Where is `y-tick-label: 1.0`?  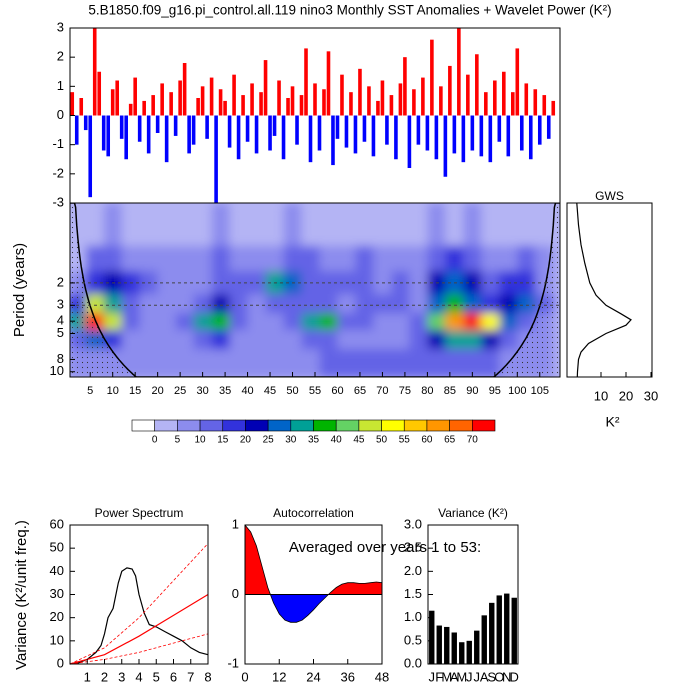 y-tick-label: 1.0 is located at coordinates (413, 616).